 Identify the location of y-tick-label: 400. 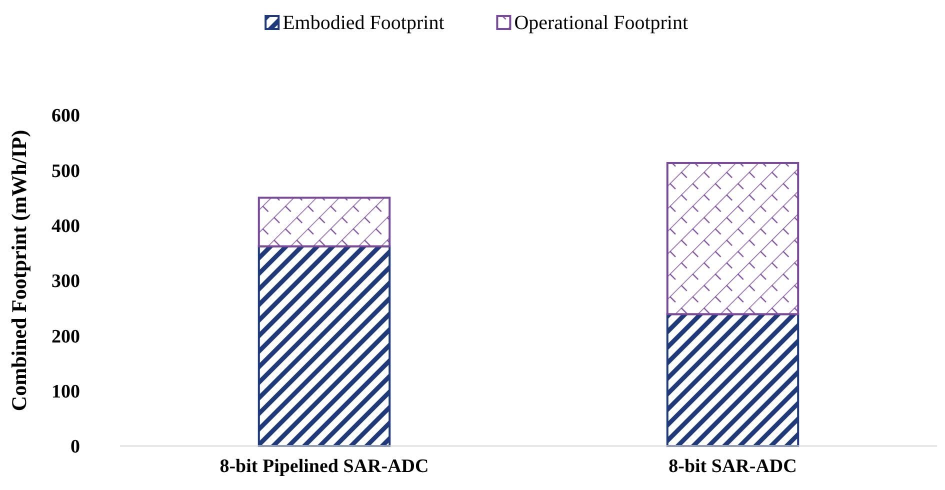
(66, 226).